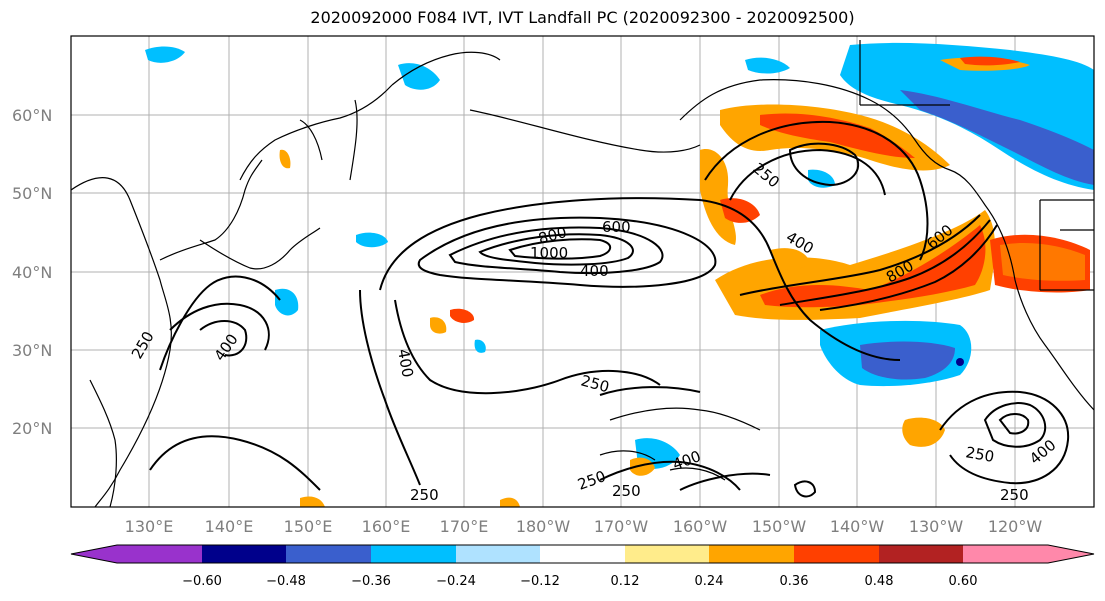 This screenshot has height=601, width=1105. What do you see at coordinates (936, 526) in the screenshot?
I see `lon-label: 130°W` at bounding box center [936, 526].